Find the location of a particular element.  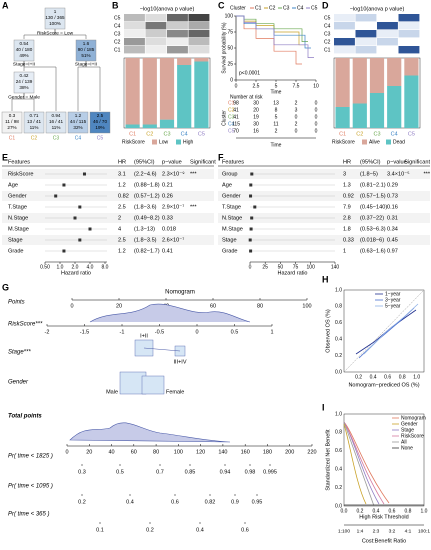

table-cell: (1.8−5) is located at coordinates (369, 174).